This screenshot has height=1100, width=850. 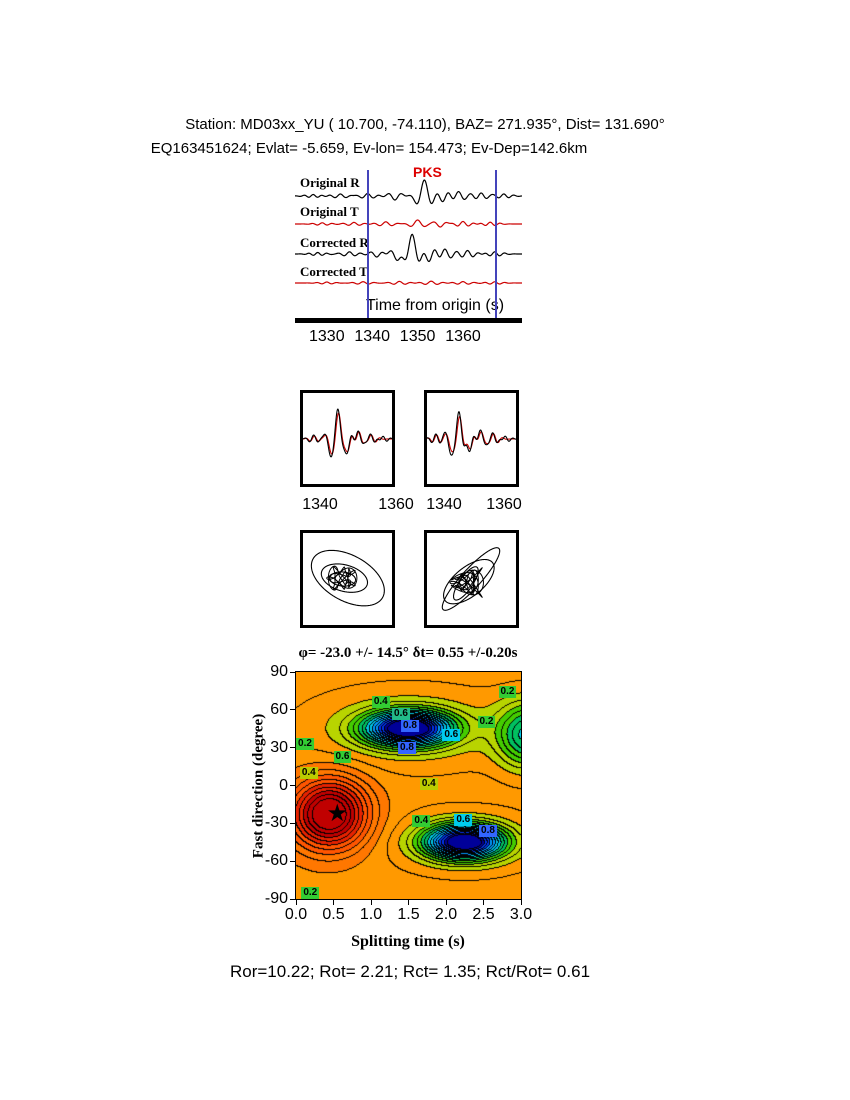 I want to click on seismogram-plot, so click(x=408, y=232).